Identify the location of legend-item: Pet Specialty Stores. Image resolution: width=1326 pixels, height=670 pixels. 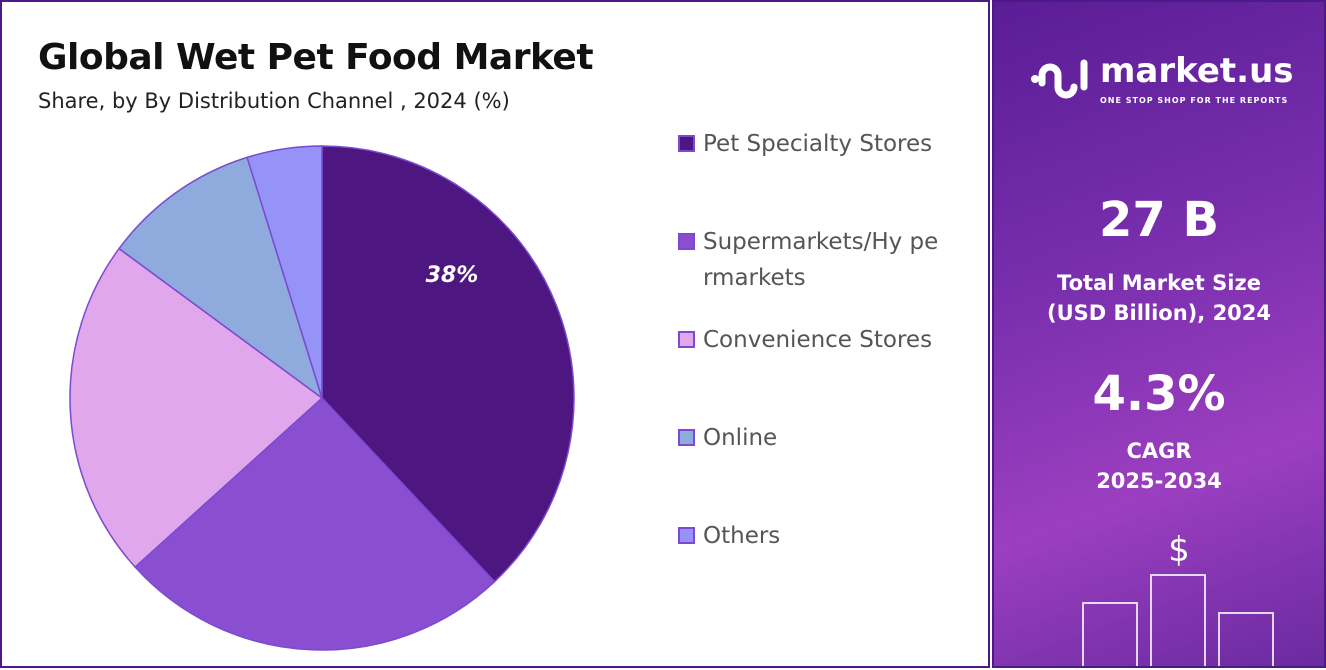
(810, 144).